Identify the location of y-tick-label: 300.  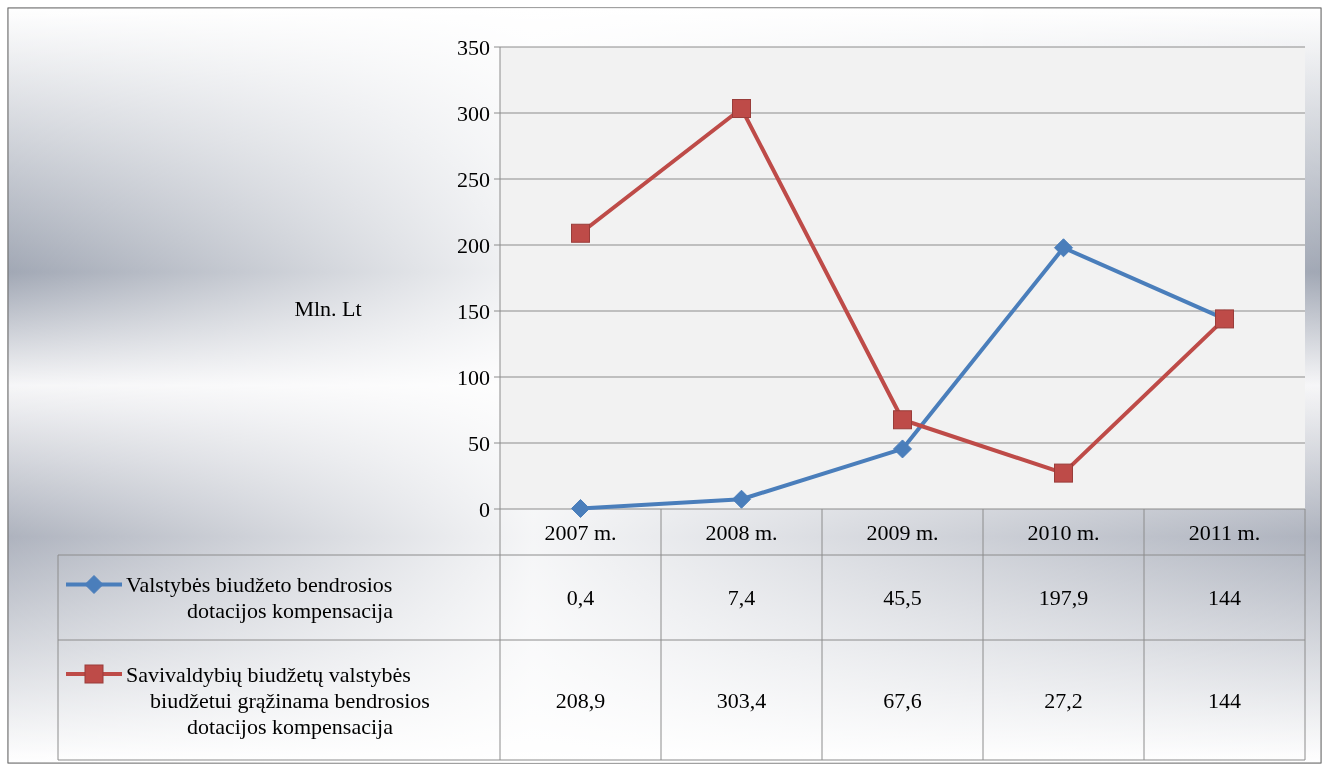
(473, 113).